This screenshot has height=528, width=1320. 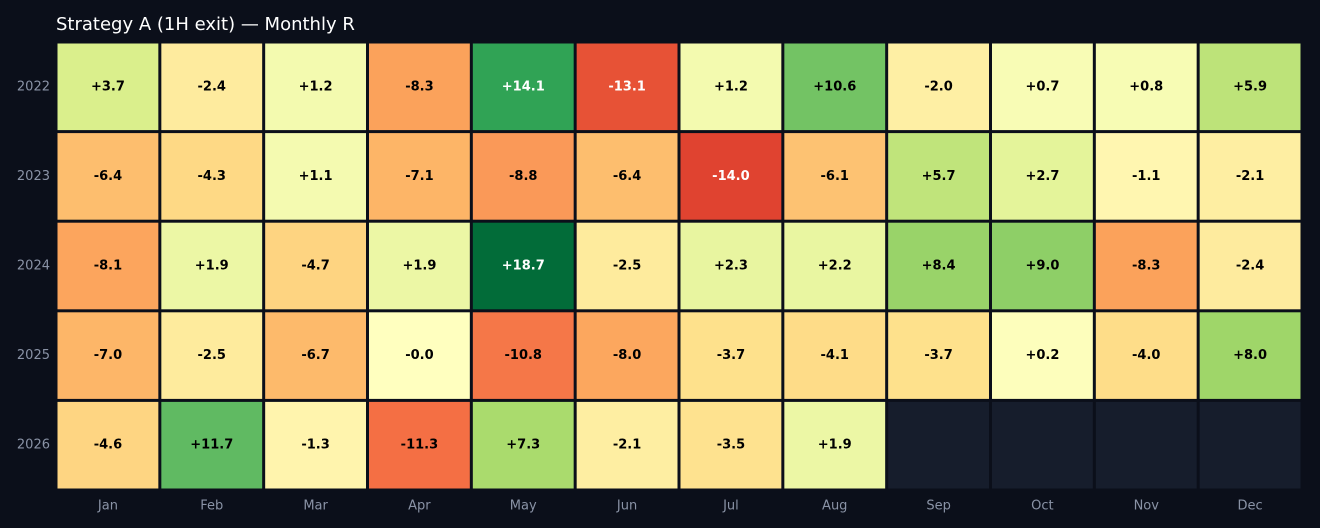 What do you see at coordinates (938, 506) in the screenshot?
I see `x-tick-label: Sep` at bounding box center [938, 506].